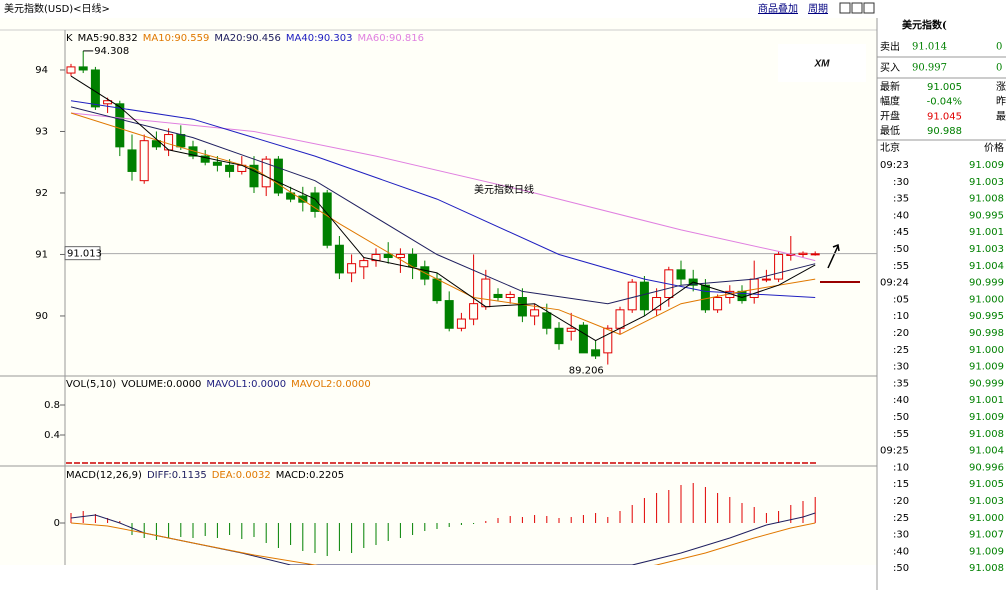  I want to click on tick-price: 91.009, so click(986, 417).